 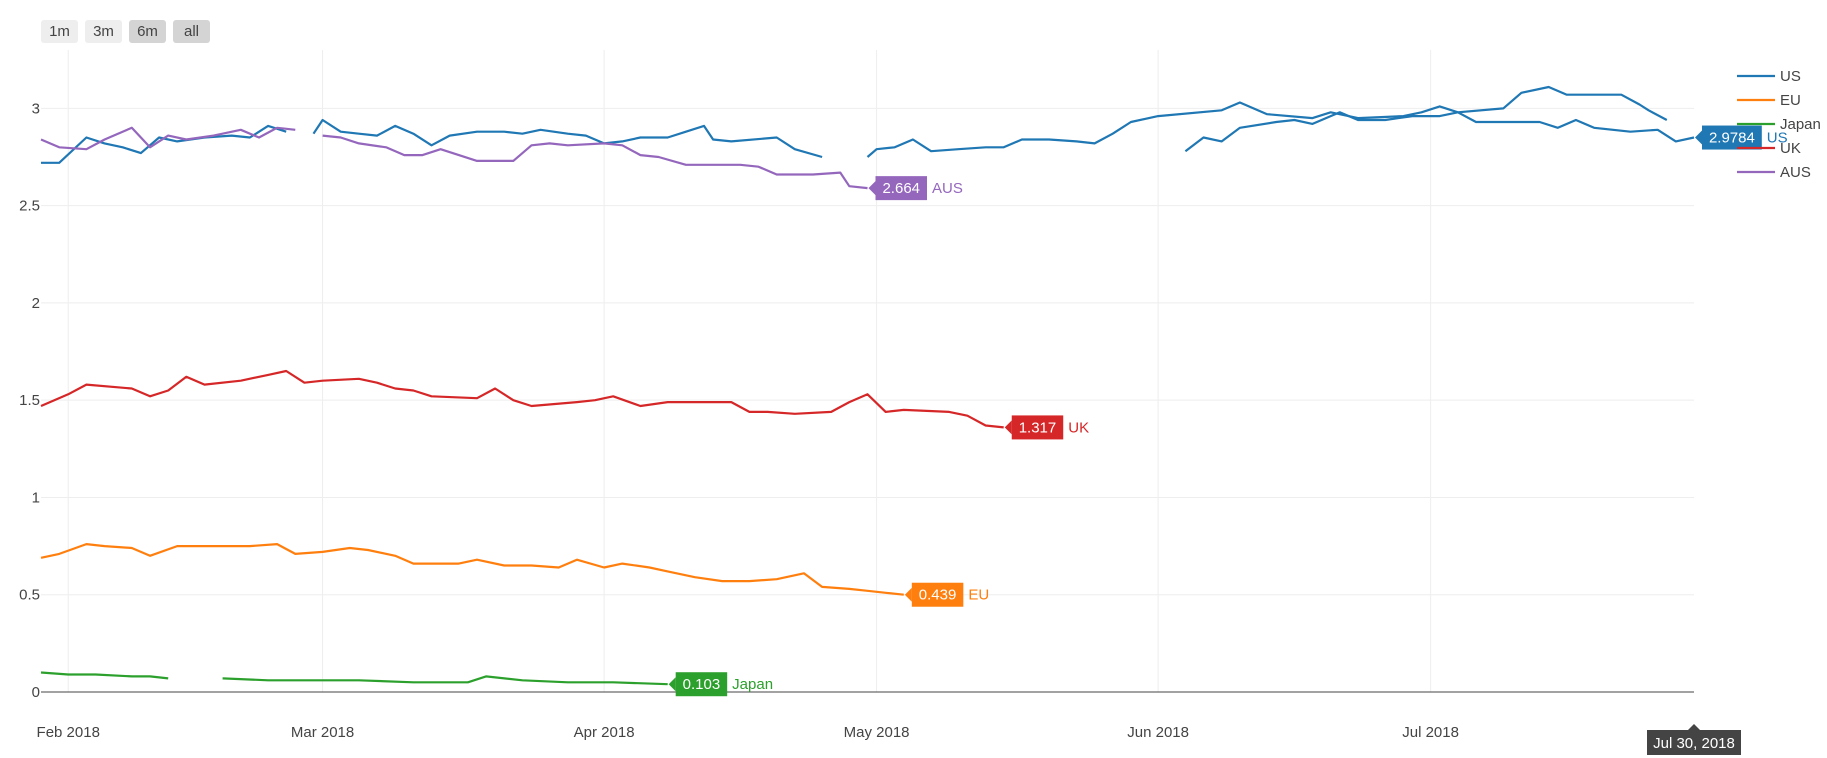 What do you see at coordinates (604, 732) in the screenshot?
I see `x-tick-label: Apr 2018` at bounding box center [604, 732].